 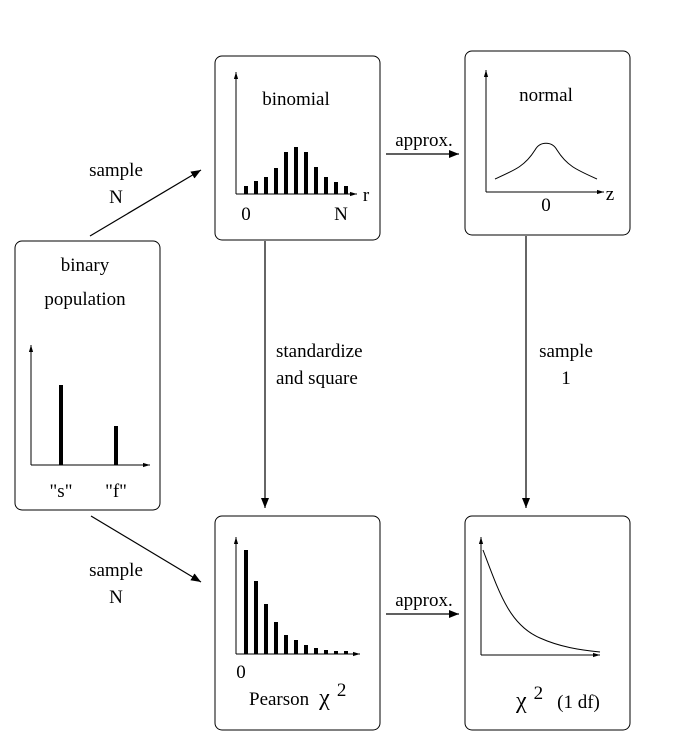 What do you see at coordinates (279, 699) in the screenshot?
I see `pearson-label-text: Pearson` at bounding box center [279, 699].